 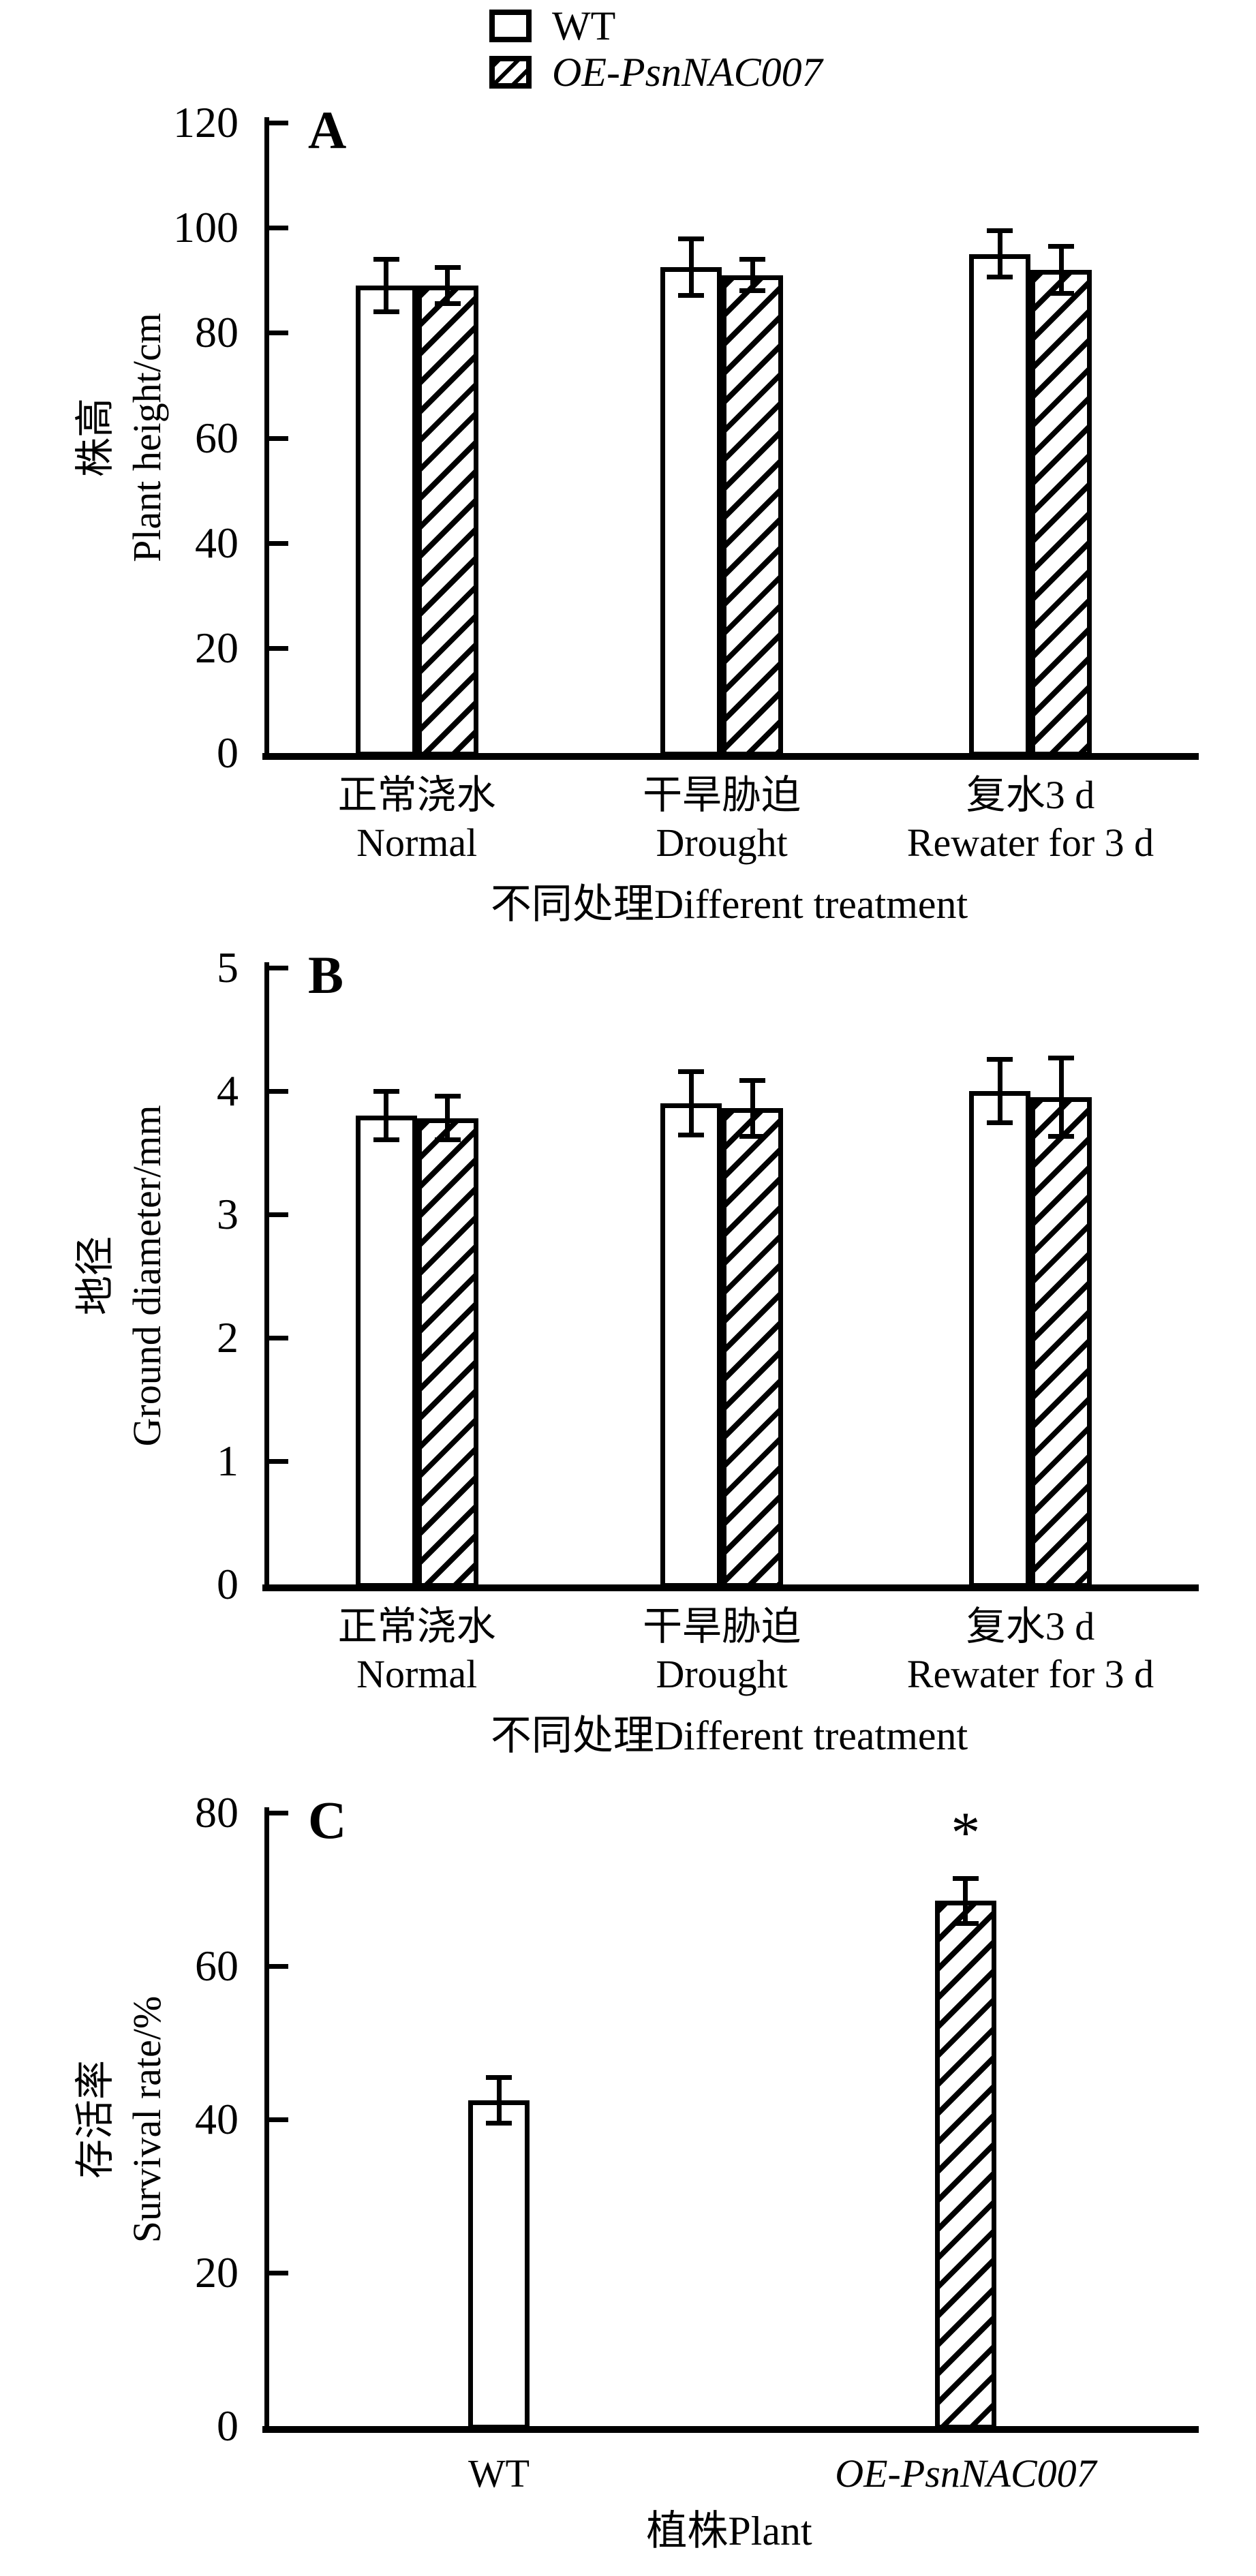 I want to click on bar-oe-psnnac007-rewater-for-3-d, so click(x=1061, y=512).